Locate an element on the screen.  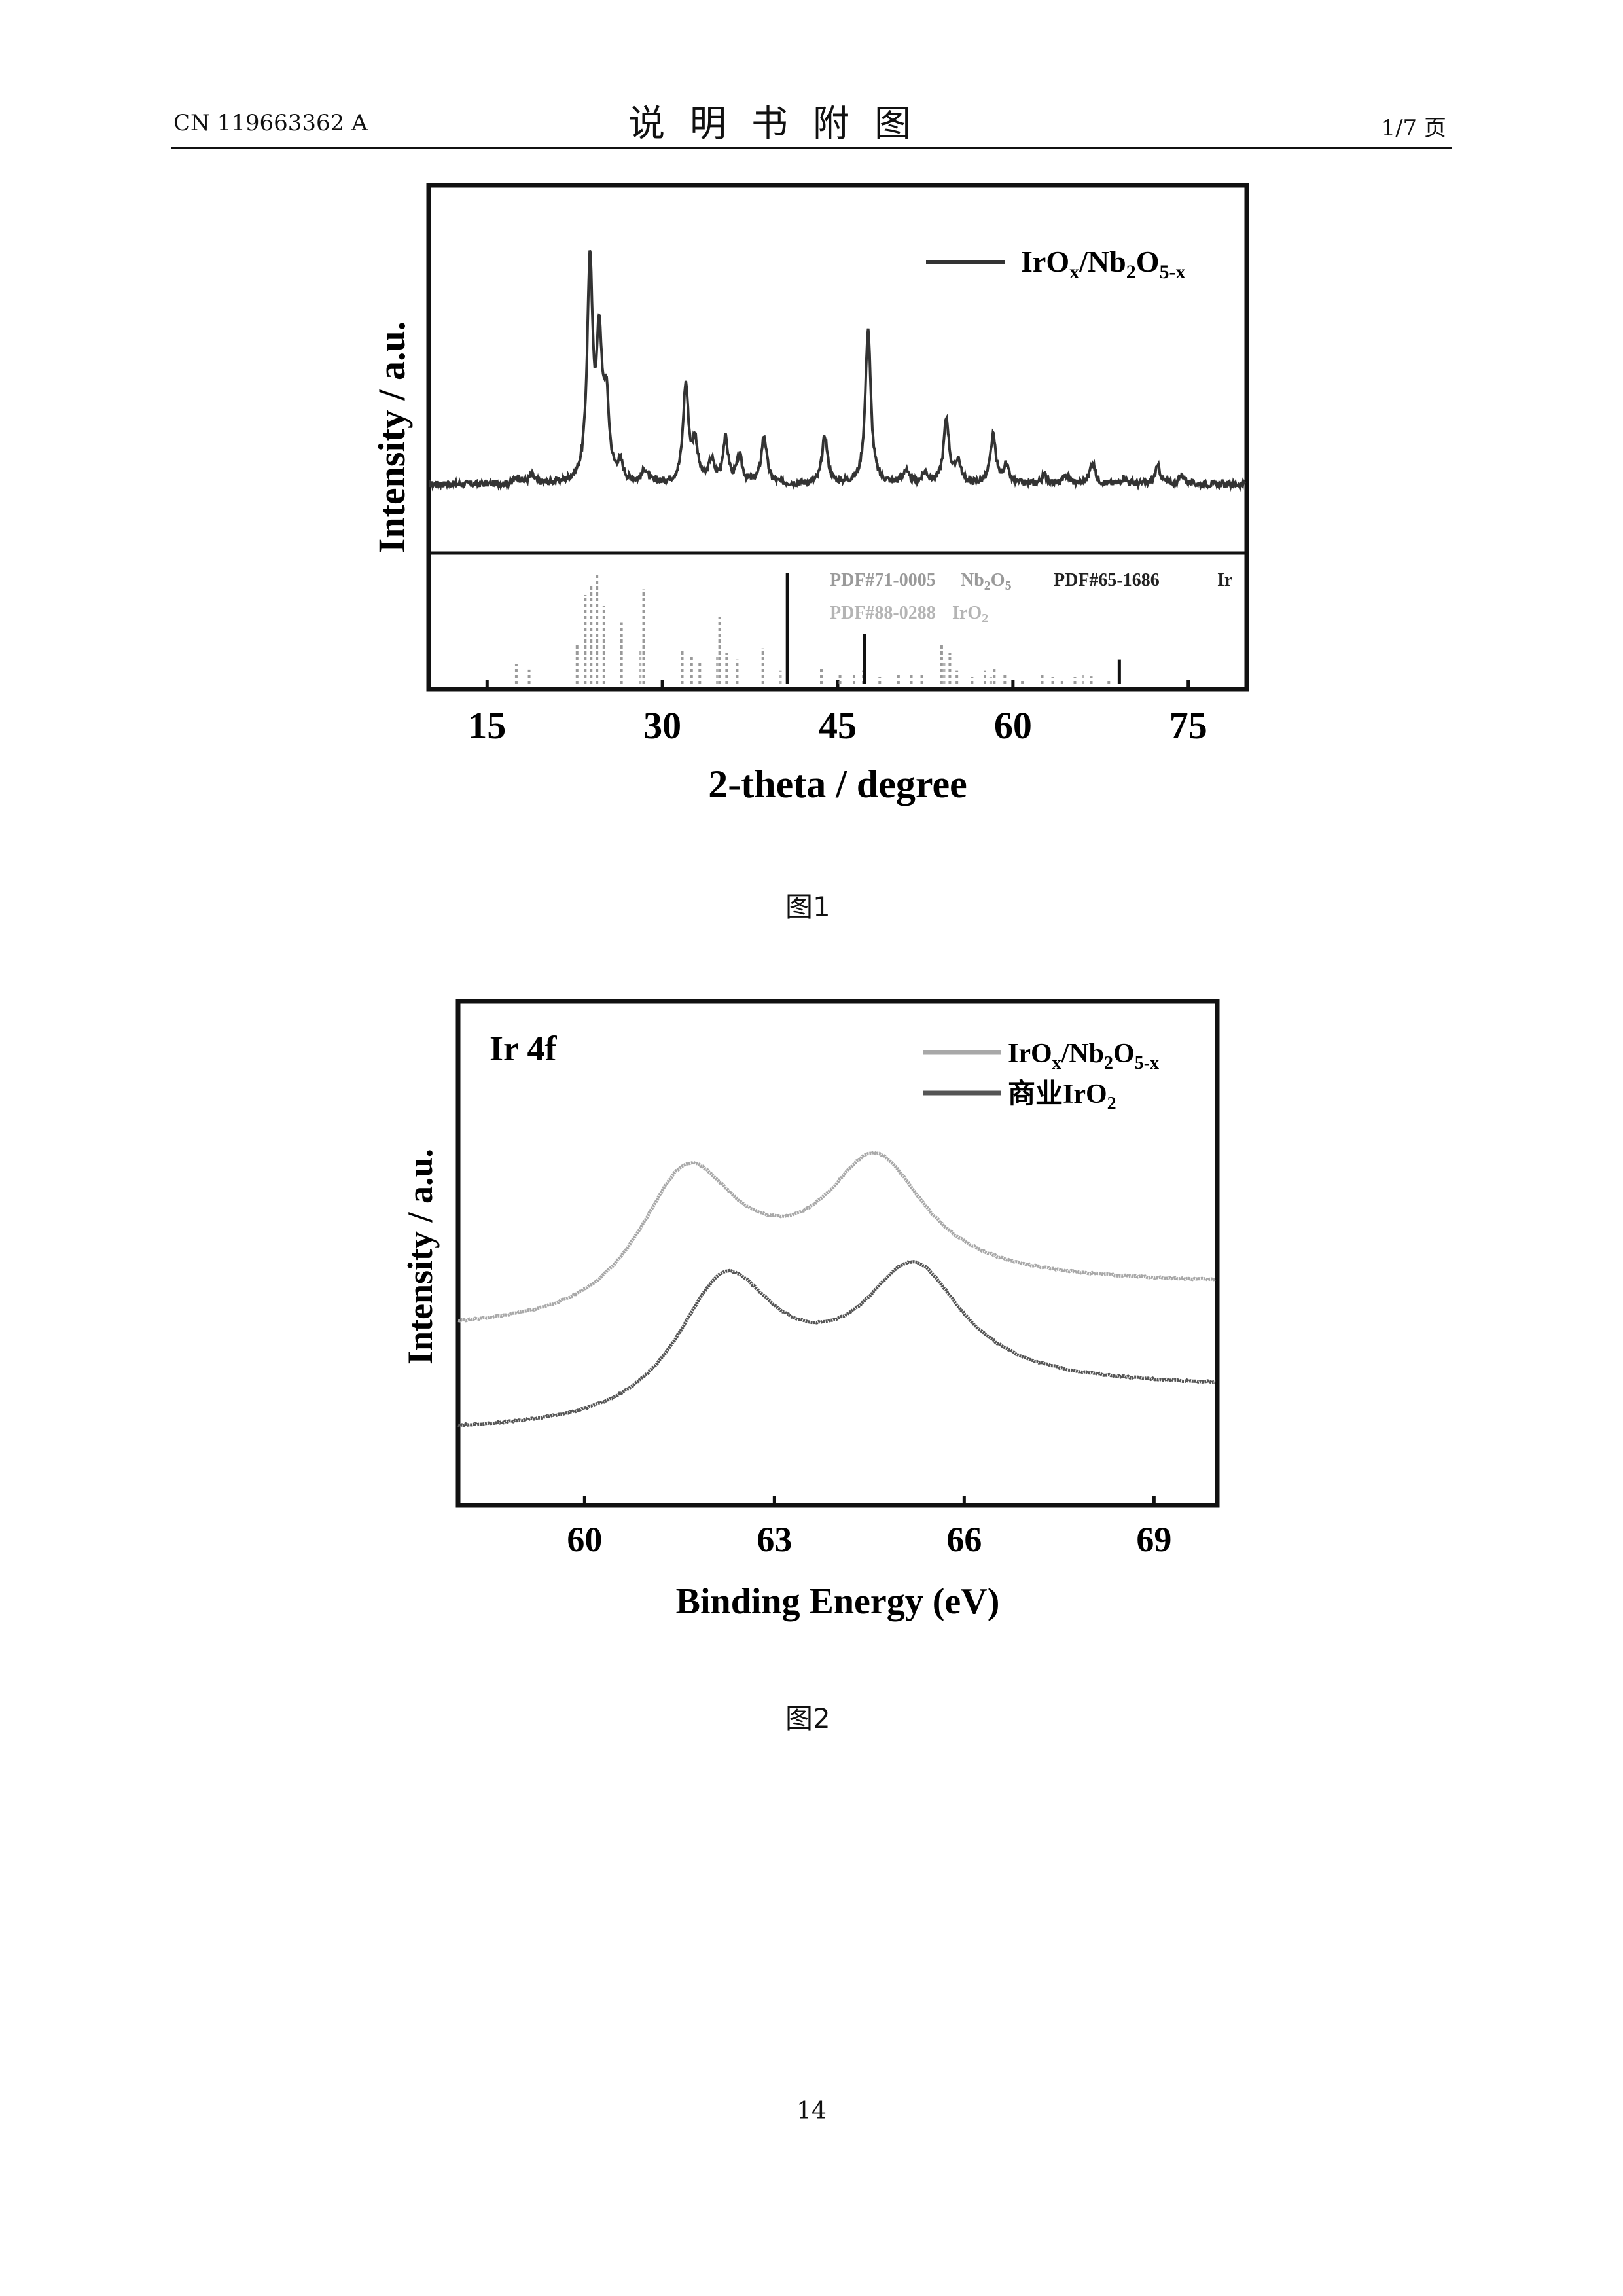
page-number: 14 is located at coordinates (811, 2111).